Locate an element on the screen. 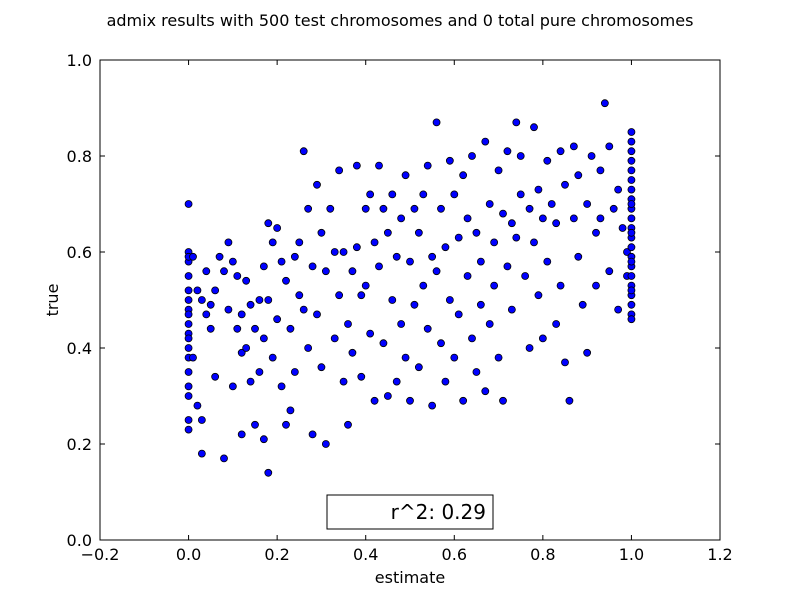  annotation-text: r^2: 0.29 is located at coordinates (438, 512).